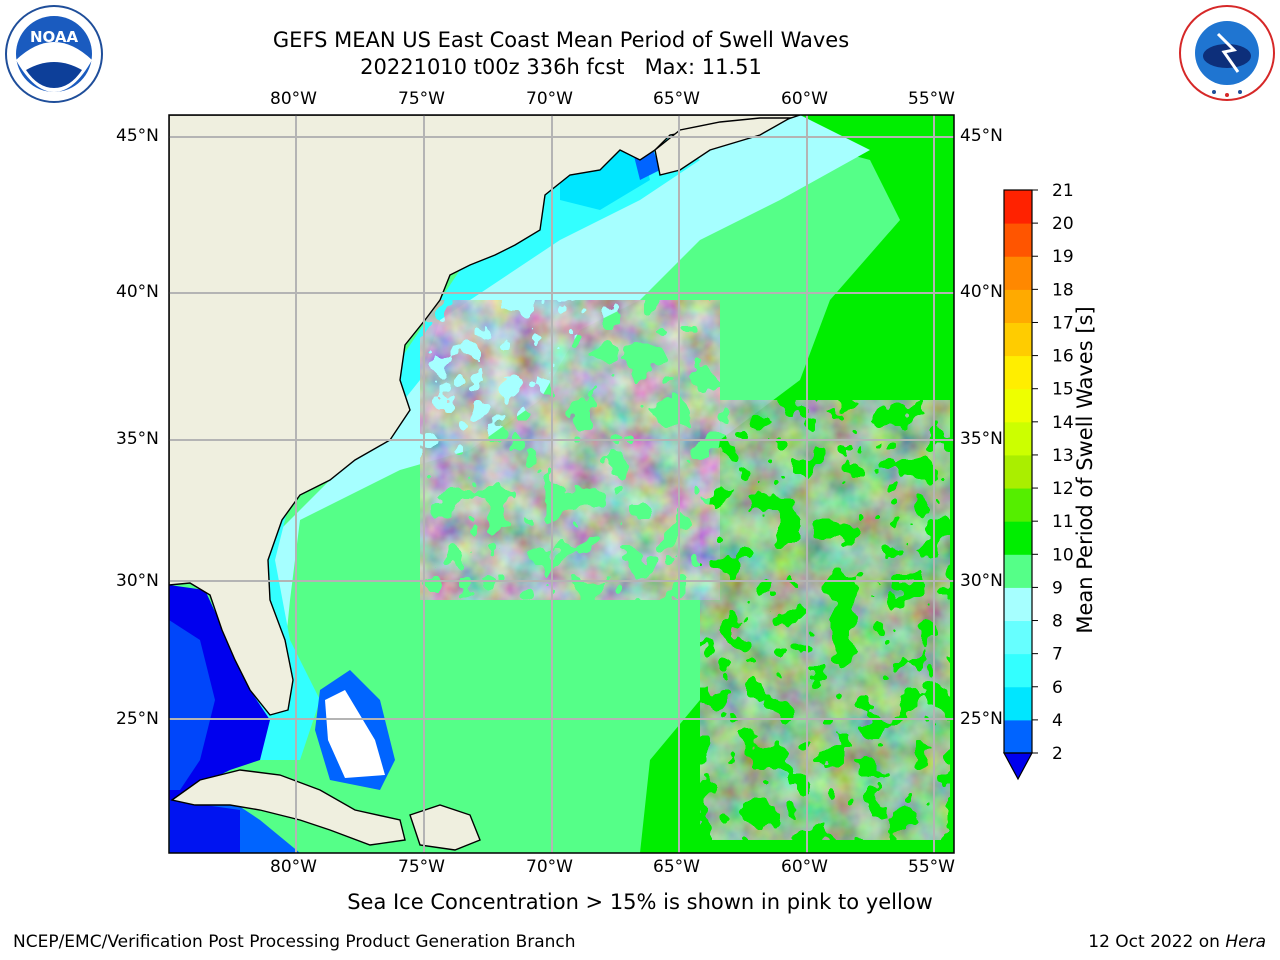  Describe the element at coordinates (981, 719) in the screenshot. I see `lat-label-right: 25°N` at that location.